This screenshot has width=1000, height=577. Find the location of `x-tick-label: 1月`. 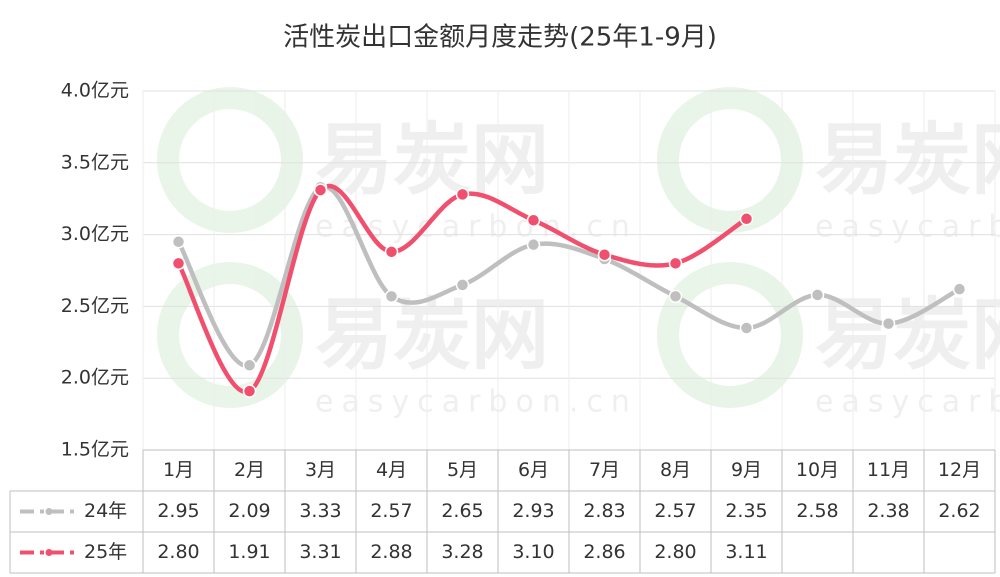

x-tick-label: 1月 is located at coordinates (178, 470).